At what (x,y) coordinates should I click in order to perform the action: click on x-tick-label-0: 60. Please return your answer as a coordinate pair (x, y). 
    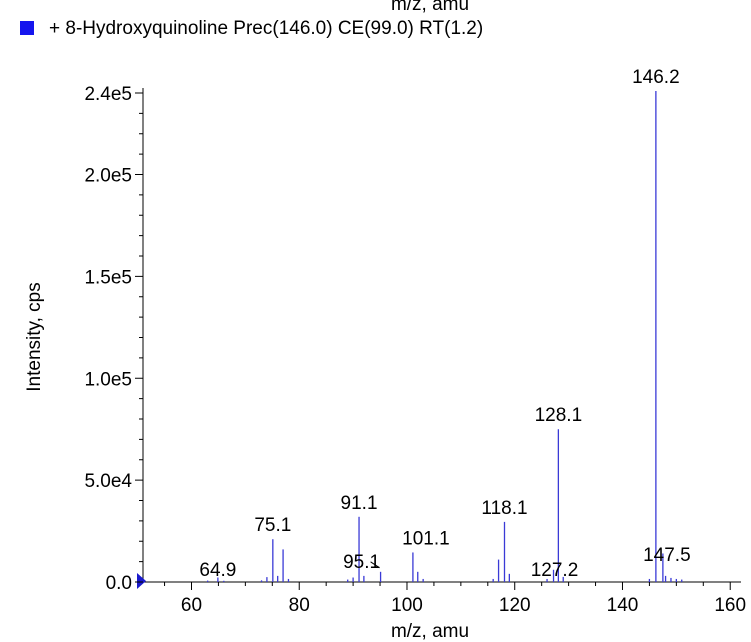
    Looking at the image, I should click on (191, 605).